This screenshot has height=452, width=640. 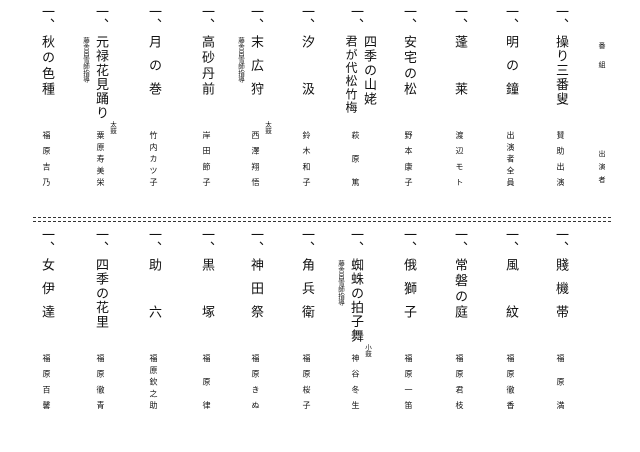 What do you see at coordinates (459, 65) in the screenshot?
I see `program-title: 蓬莱` at bounding box center [459, 65].